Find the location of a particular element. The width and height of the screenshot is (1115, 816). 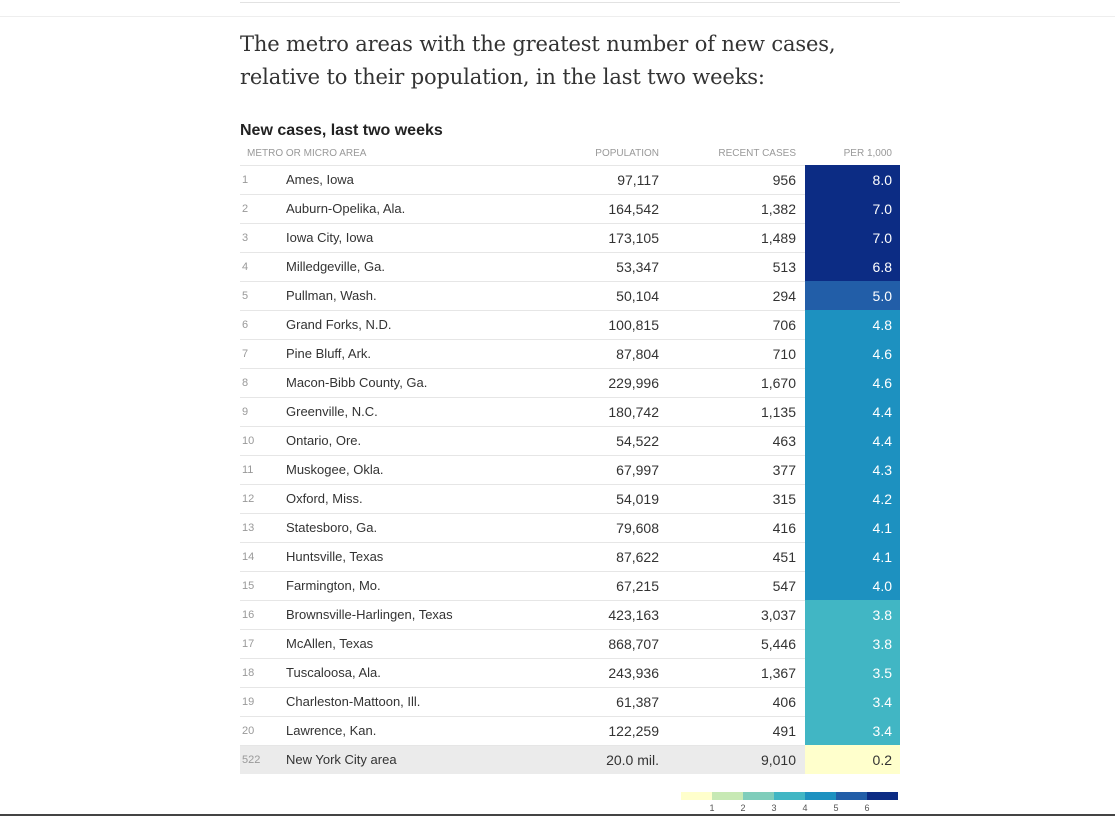

legend-tick-label: 4 is located at coordinates (805, 808).